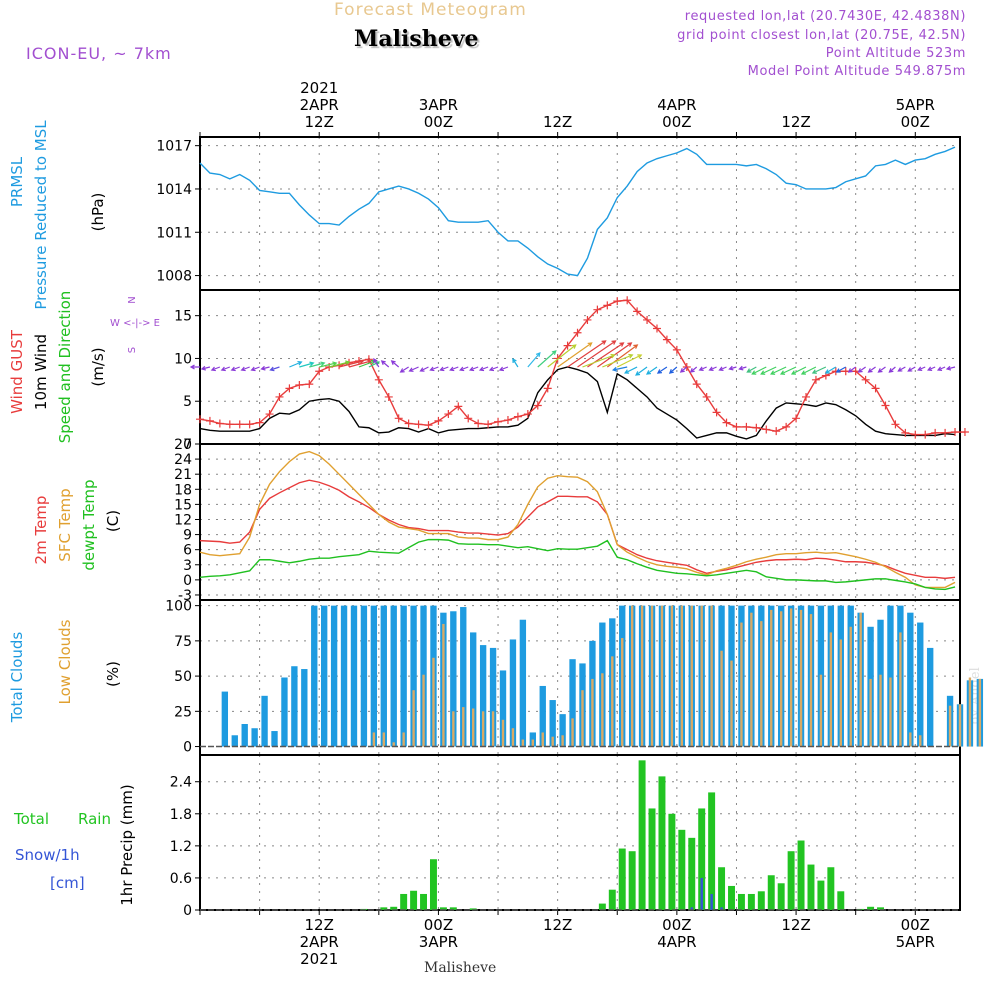 The image size is (1000, 1000). Describe the element at coordinates (416, 39) in the screenshot. I see `location-title: Malisheve` at that location.